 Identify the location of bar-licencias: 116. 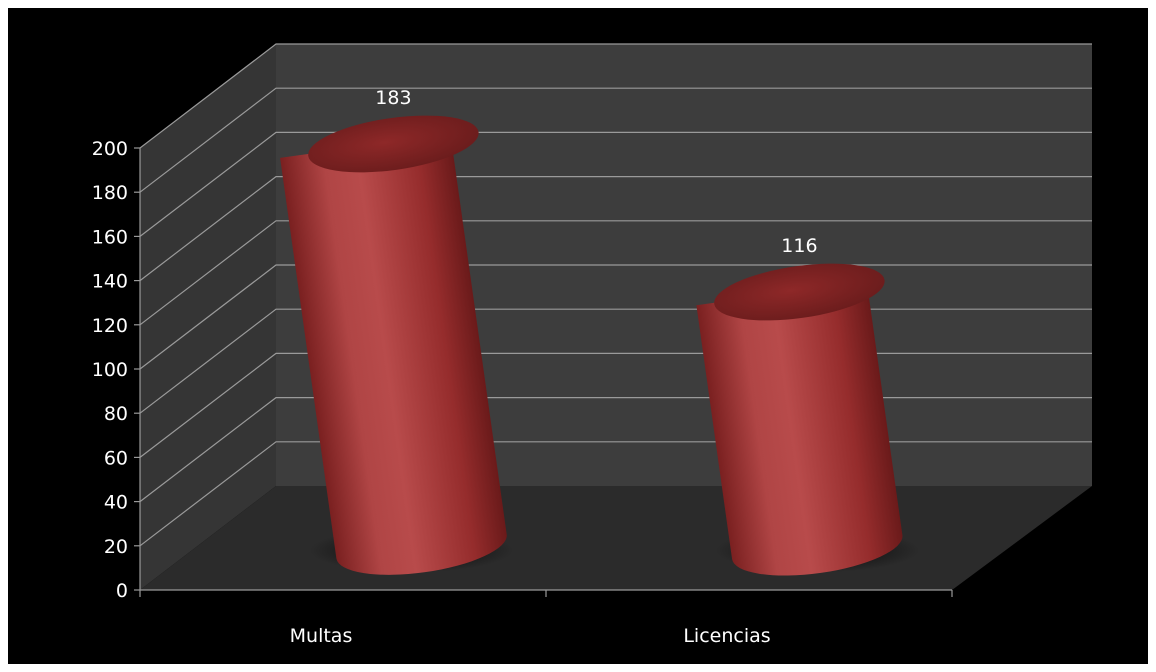
(808, 405).